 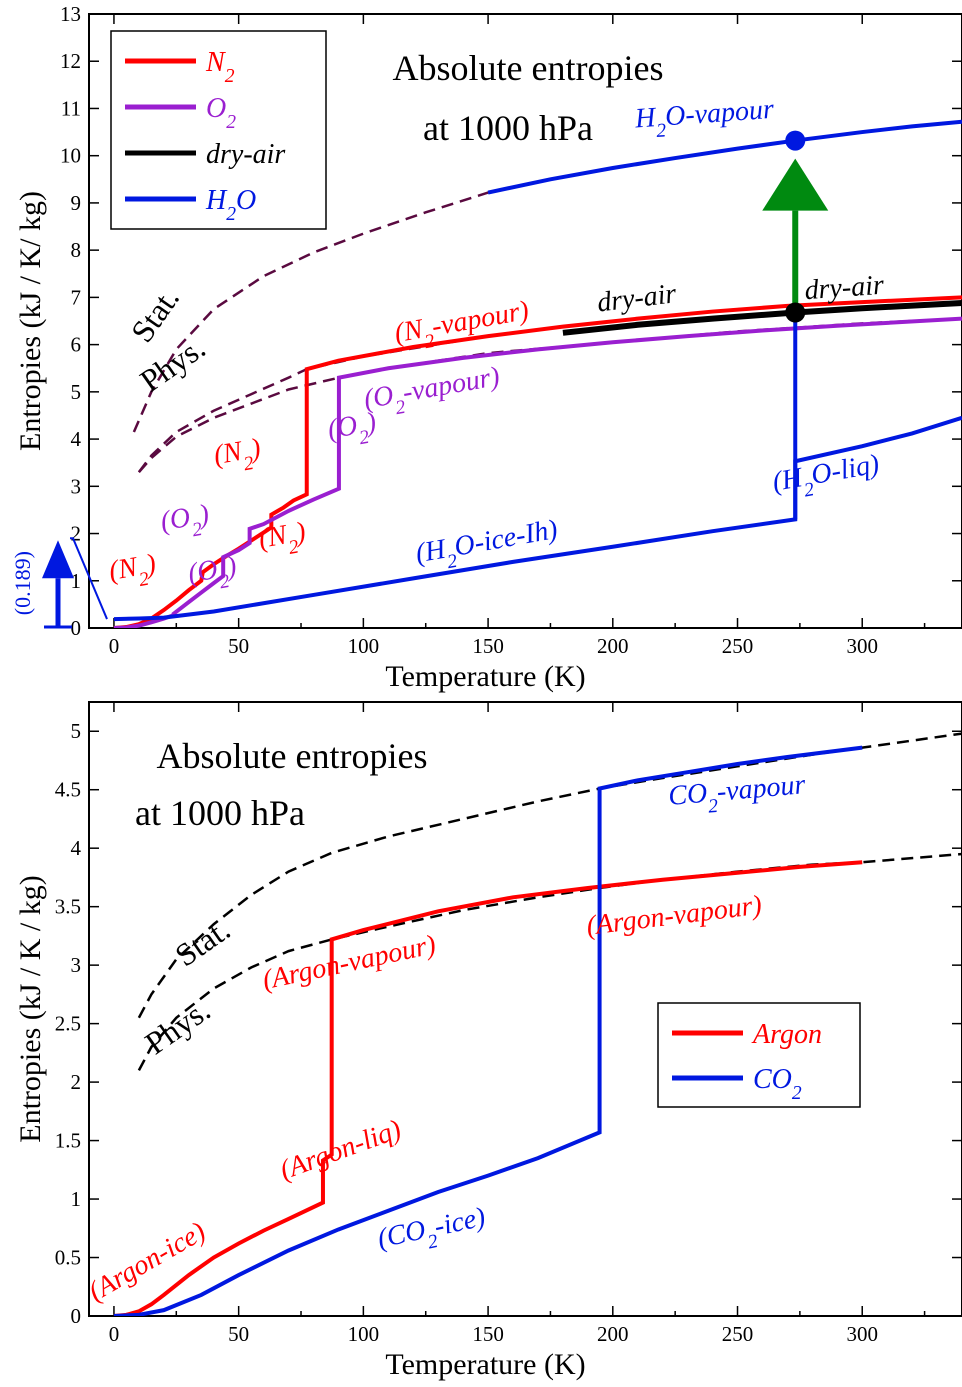 What do you see at coordinates (76, 345) in the screenshot?
I see `y-tick-label: 6` at bounding box center [76, 345].